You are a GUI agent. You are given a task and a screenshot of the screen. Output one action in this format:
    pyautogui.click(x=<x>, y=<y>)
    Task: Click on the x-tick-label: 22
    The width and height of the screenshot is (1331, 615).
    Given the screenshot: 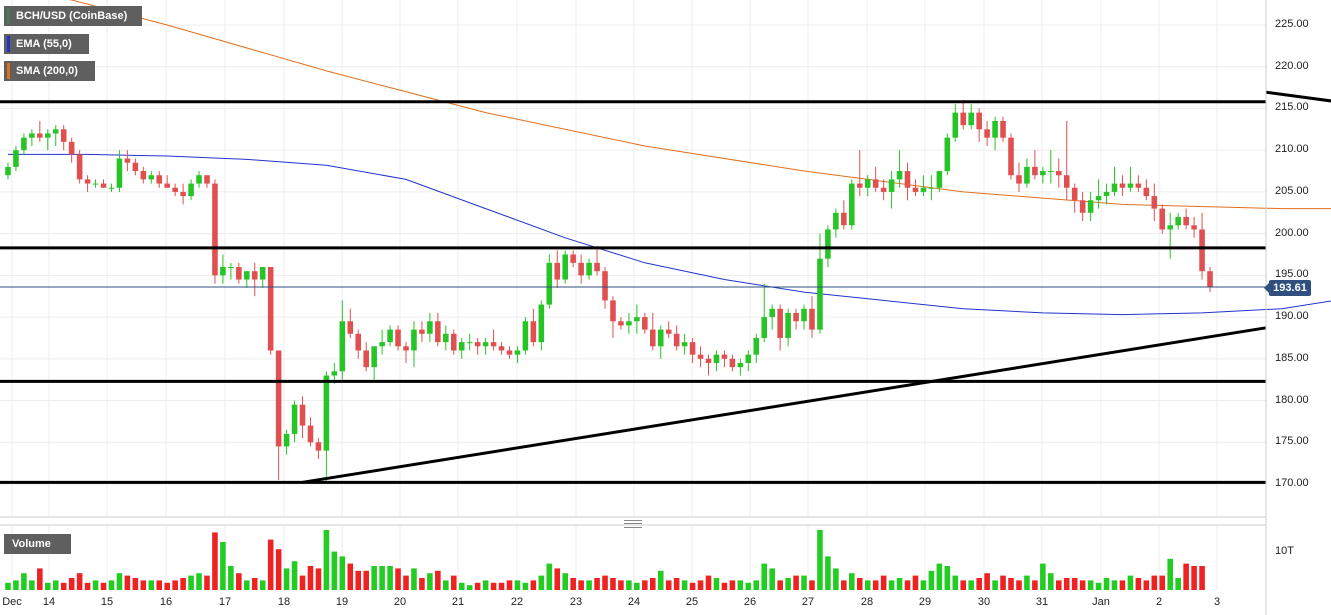 What is the action you would take?
    pyautogui.click(x=517, y=602)
    